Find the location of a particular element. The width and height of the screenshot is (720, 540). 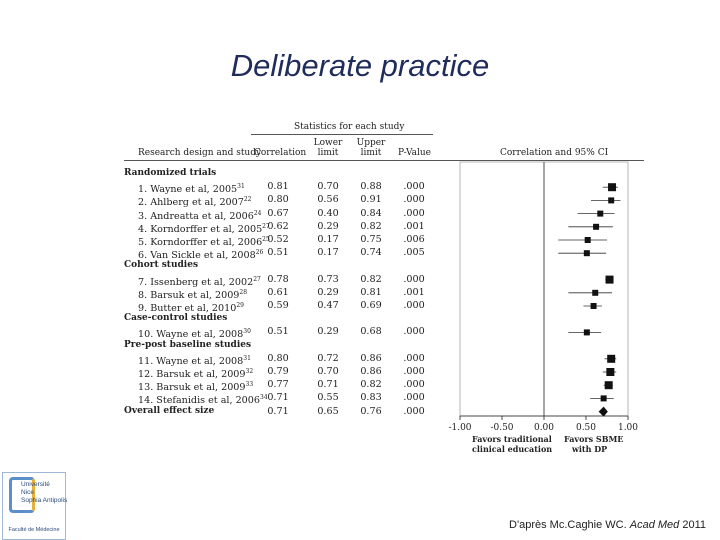

row-3-correlation: 0.67 is located at coordinates (278, 213).